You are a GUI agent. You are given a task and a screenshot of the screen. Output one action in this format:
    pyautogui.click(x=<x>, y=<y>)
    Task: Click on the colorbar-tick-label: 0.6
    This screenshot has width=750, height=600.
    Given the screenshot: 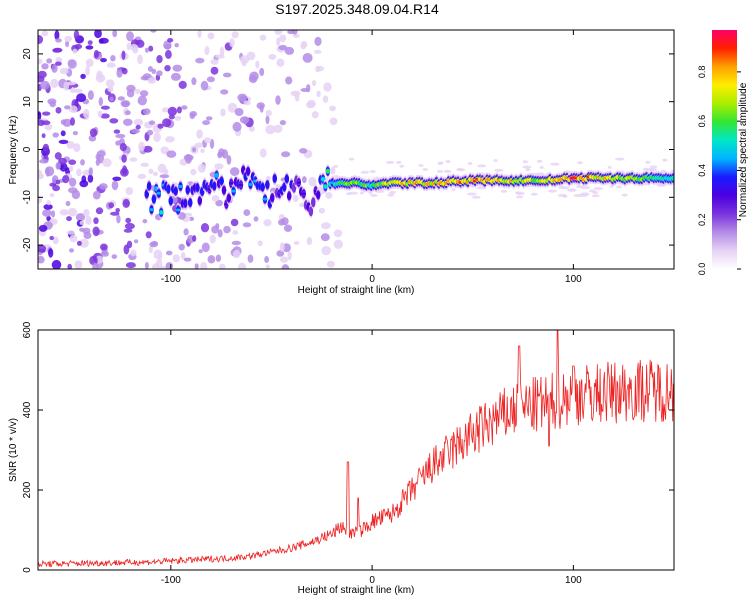 What is the action you would take?
    pyautogui.click(x=702, y=121)
    